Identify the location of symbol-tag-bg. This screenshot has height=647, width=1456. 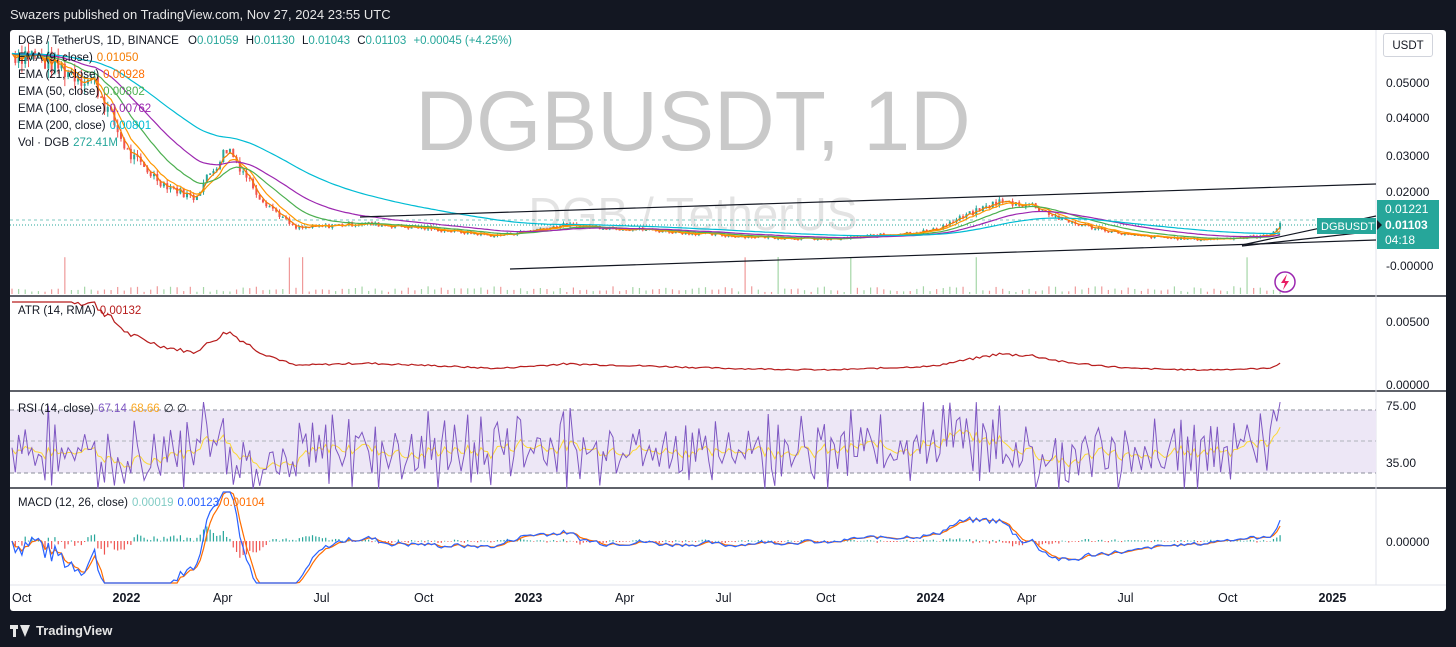
(1346, 226).